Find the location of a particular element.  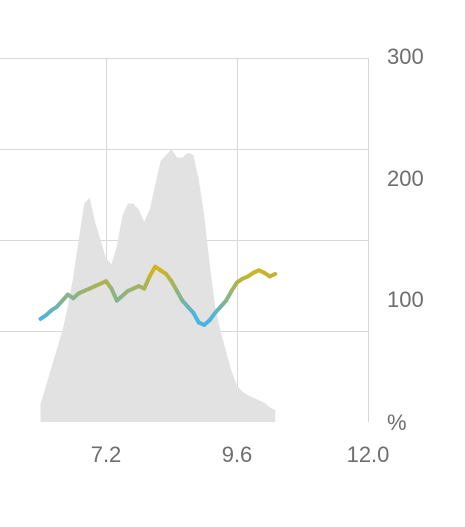

x-tick-label-9-6: 9.6 is located at coordinates (237, 454).